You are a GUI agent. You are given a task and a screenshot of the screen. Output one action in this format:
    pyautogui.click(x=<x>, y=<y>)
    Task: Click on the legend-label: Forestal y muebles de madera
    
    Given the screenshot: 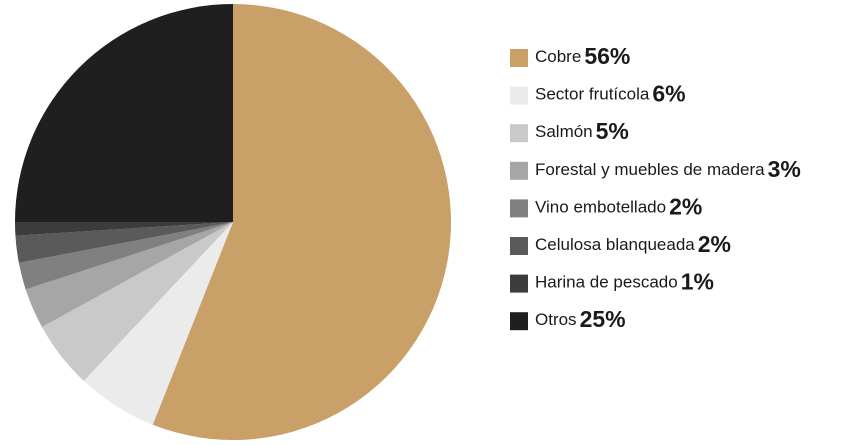 What is the action you would take?
    pyautogui.click(x=650, y=169)
    